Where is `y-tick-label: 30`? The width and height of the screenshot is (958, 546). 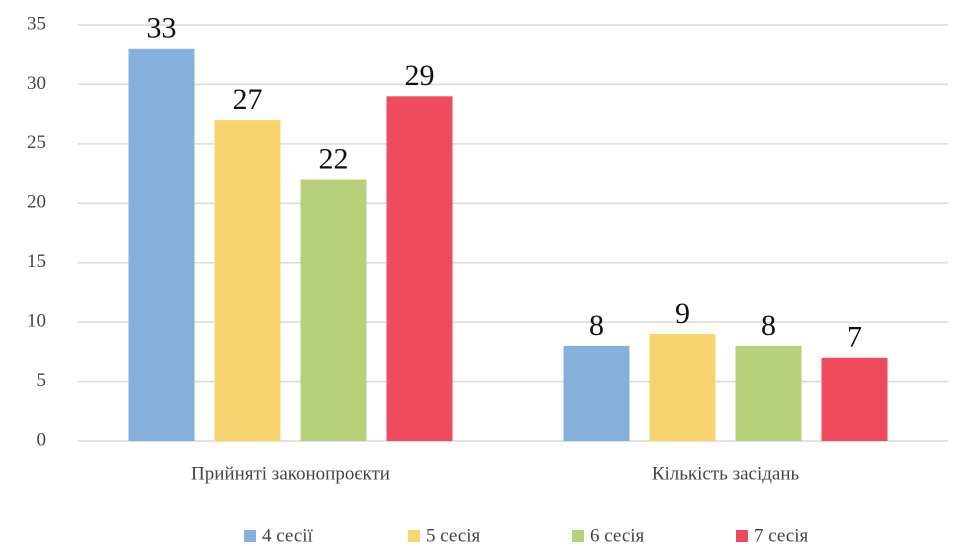
y-tick-label: 30 is located at coordinates (36, 83).